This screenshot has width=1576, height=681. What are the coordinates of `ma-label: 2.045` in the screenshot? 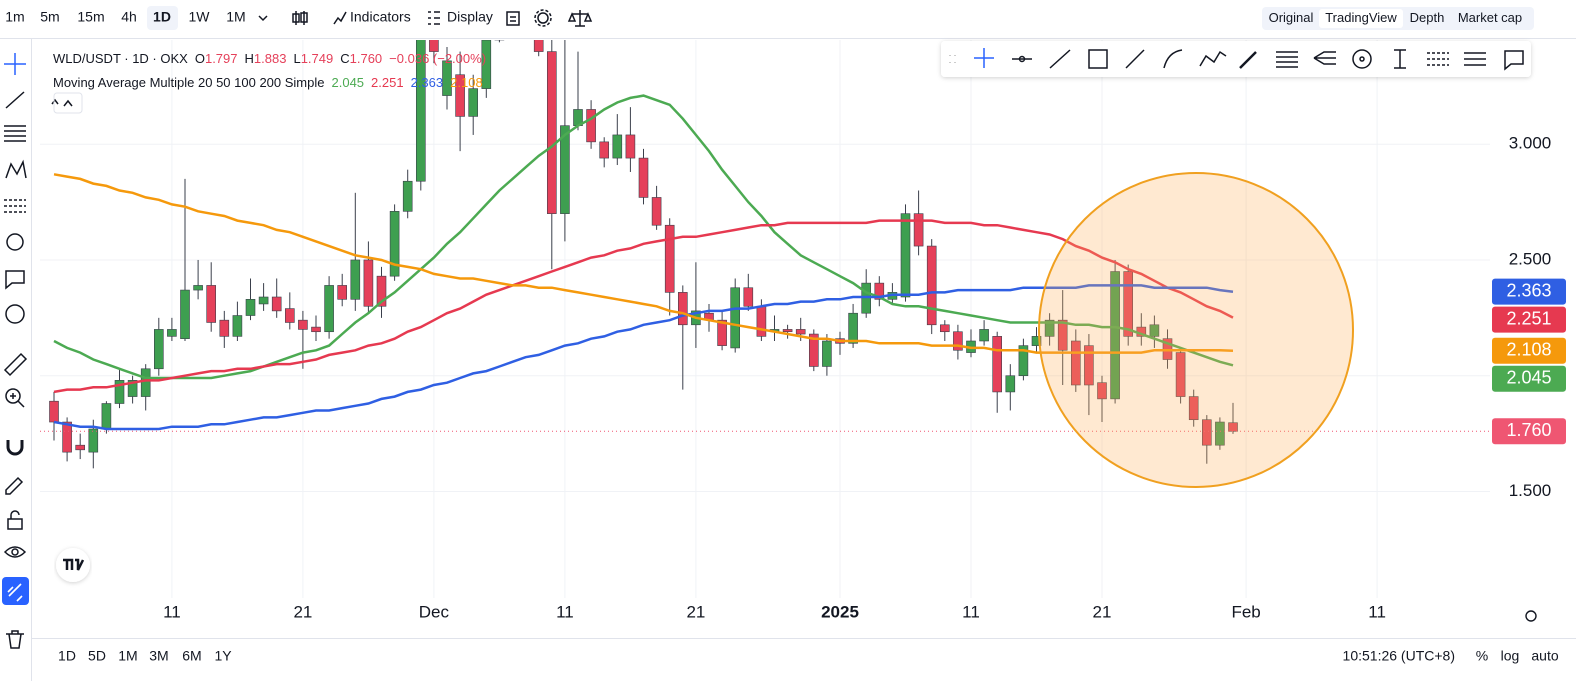 It's located at (1528, 377).